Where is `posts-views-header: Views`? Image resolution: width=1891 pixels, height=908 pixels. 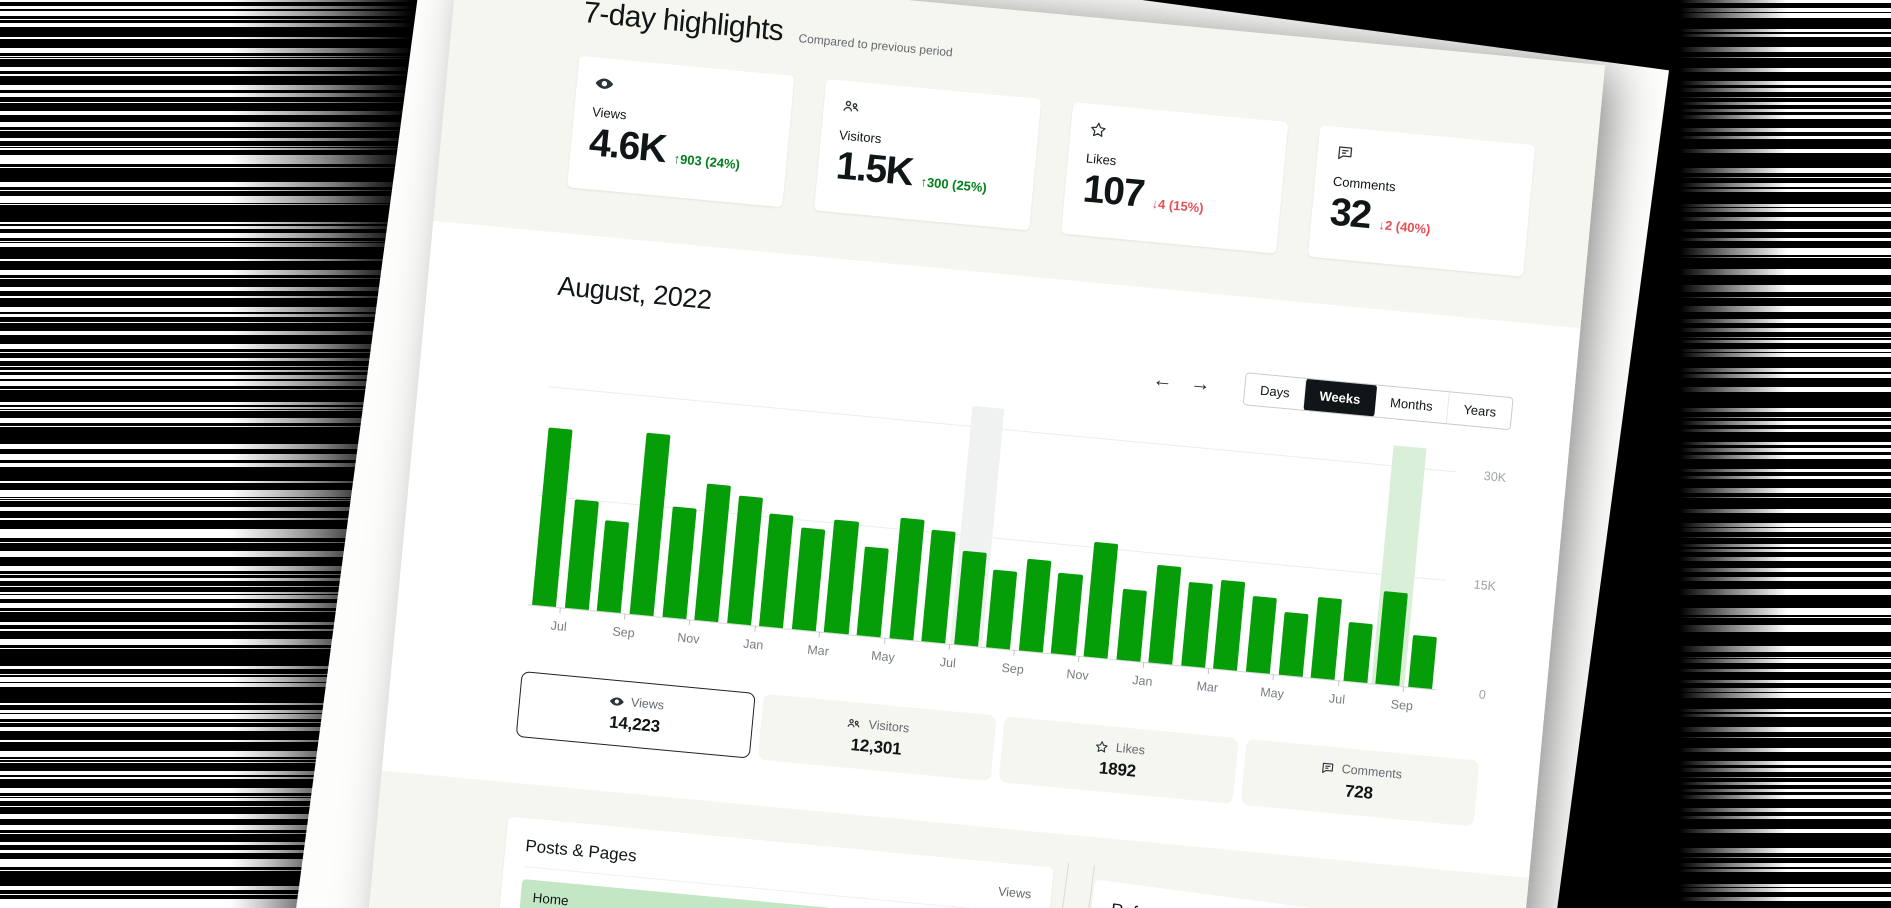 posts-views-header: Views is located at coordinates (1014, 893).